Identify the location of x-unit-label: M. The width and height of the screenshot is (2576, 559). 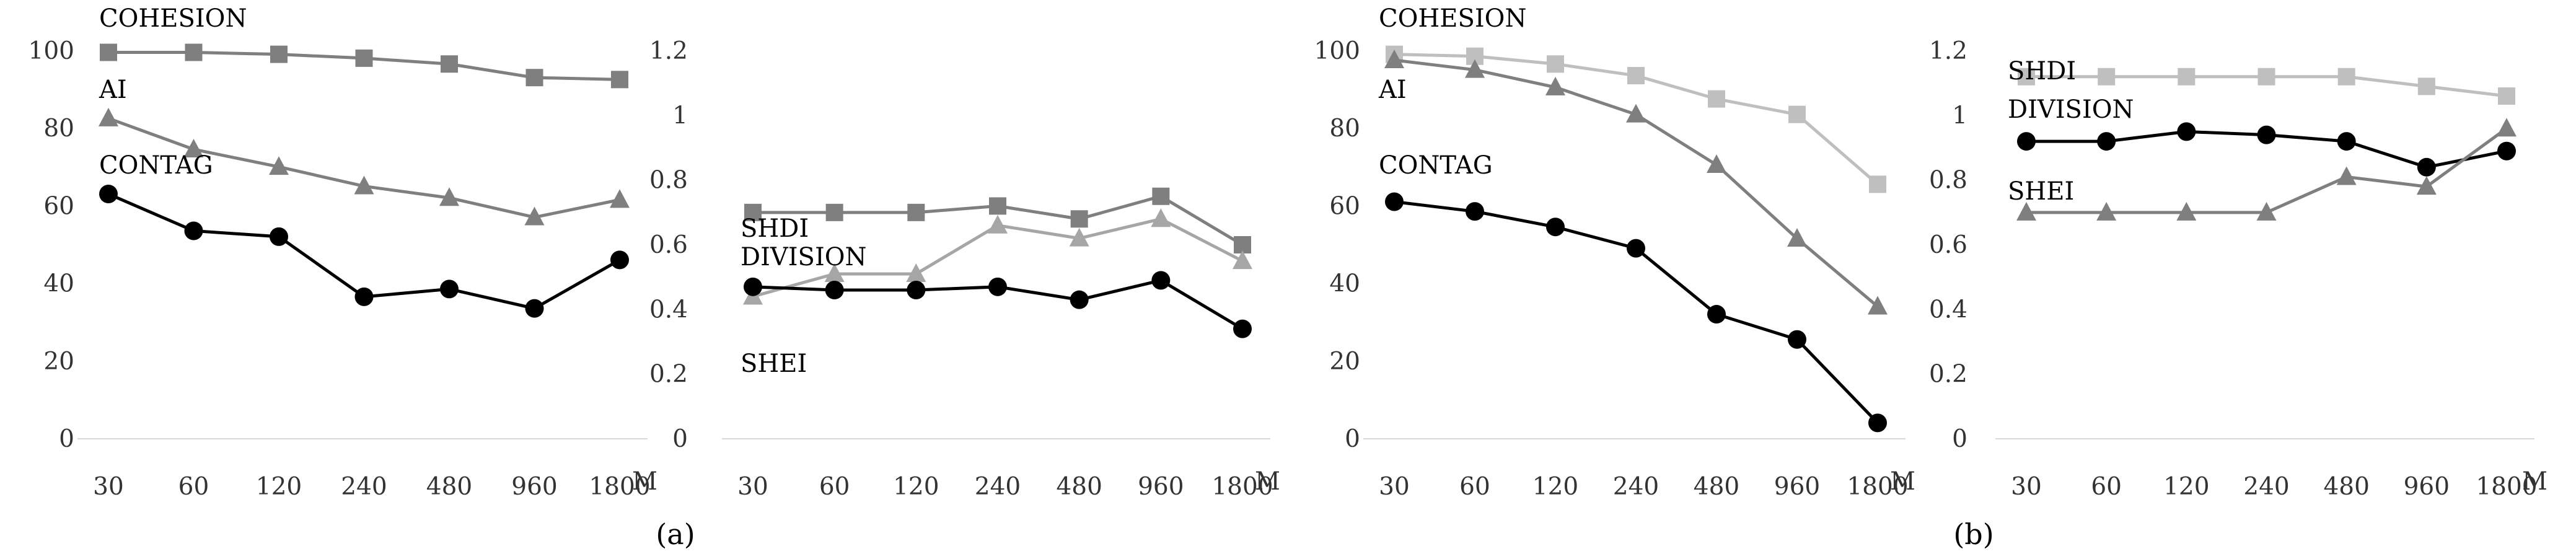
(1268, 481).